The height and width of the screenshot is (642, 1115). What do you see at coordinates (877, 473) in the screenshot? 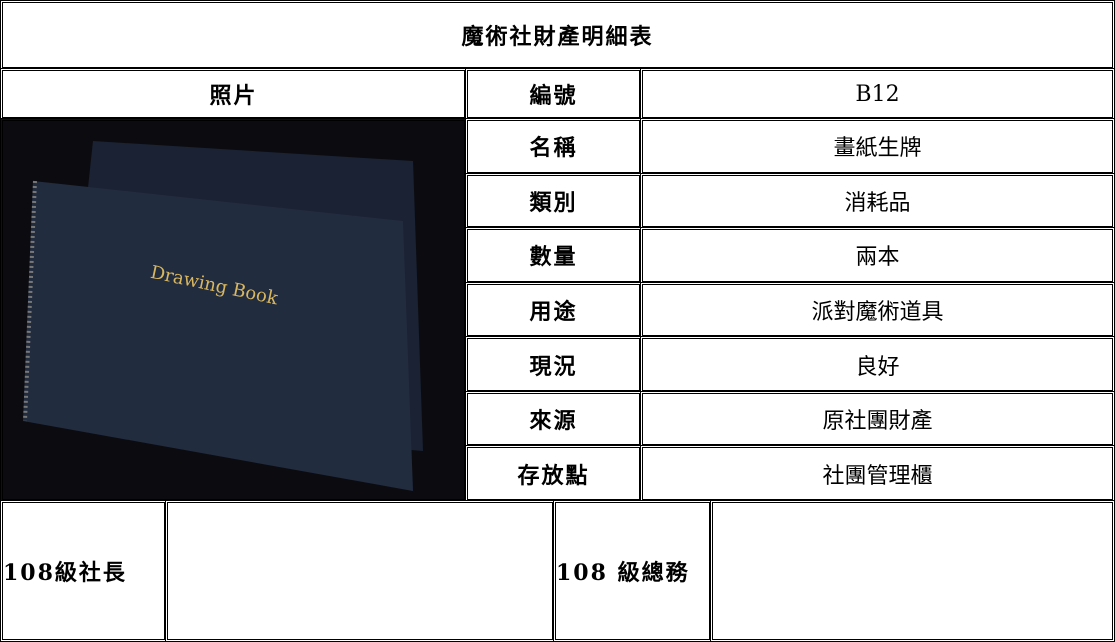
I see `field-value: 社團管理櫃` at bounding box center [877, 473].